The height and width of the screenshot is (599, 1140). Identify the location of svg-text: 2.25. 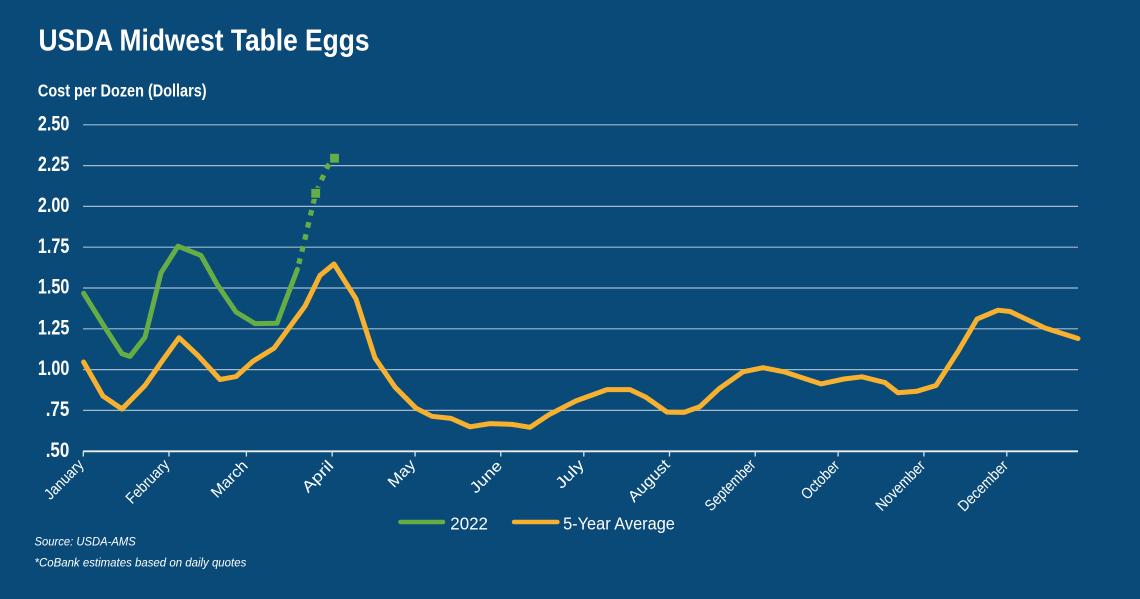
(53, 164).